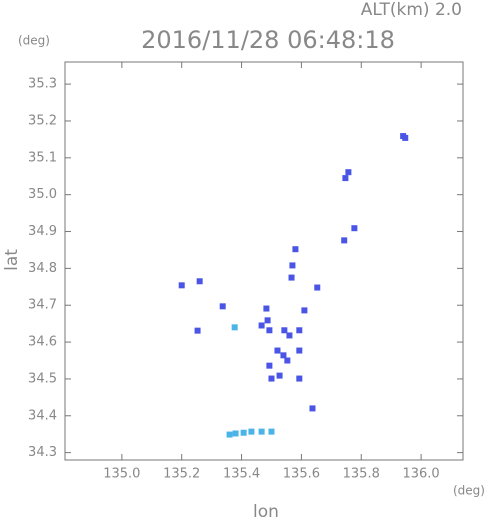  I want to click on y-tick-label: 34.7, so click(42, 305).